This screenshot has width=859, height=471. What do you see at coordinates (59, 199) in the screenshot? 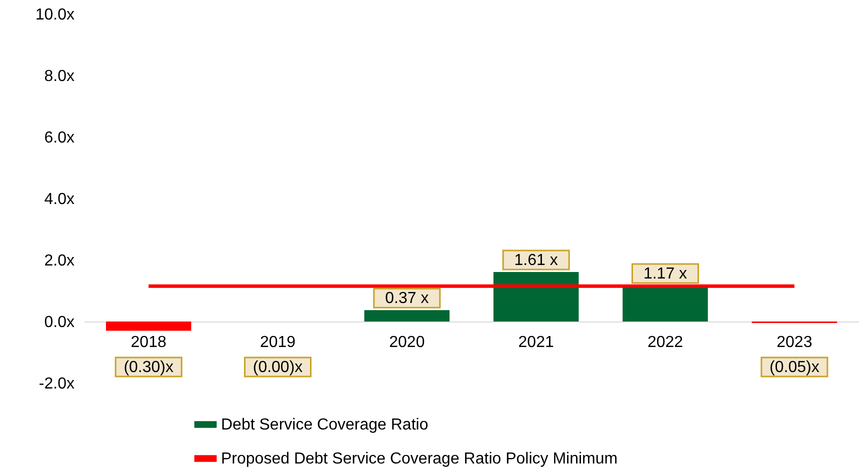
I see `y-tick-label: 4.0x` at bounding box center [59, 199].